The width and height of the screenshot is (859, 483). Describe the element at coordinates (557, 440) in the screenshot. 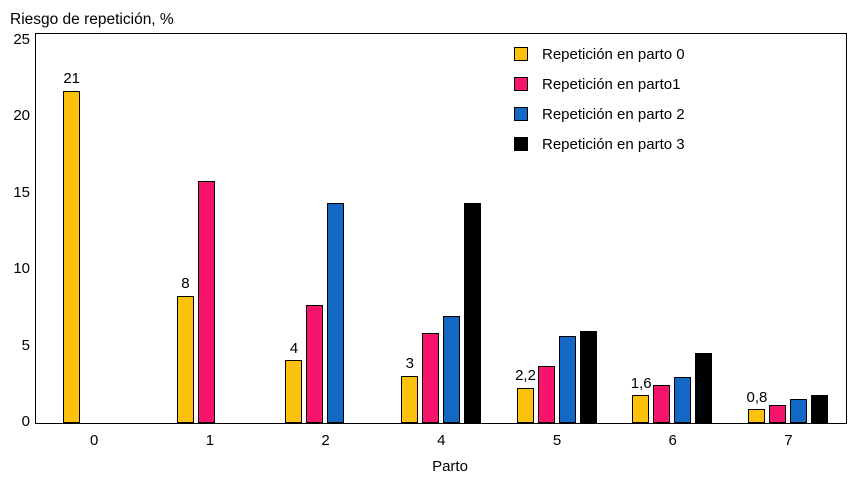

I see `x-tick-label: 5` at that location.